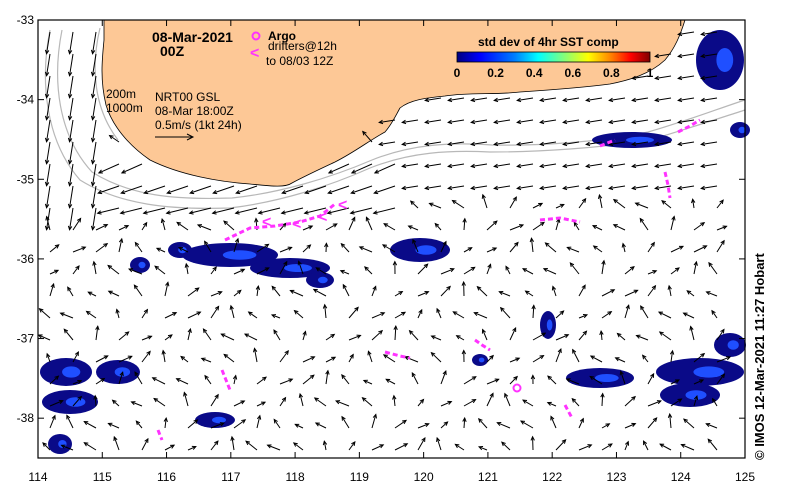 This screenshot has height=492, width=790. I want to click on argo-legend: Argo, so click(273, 36).